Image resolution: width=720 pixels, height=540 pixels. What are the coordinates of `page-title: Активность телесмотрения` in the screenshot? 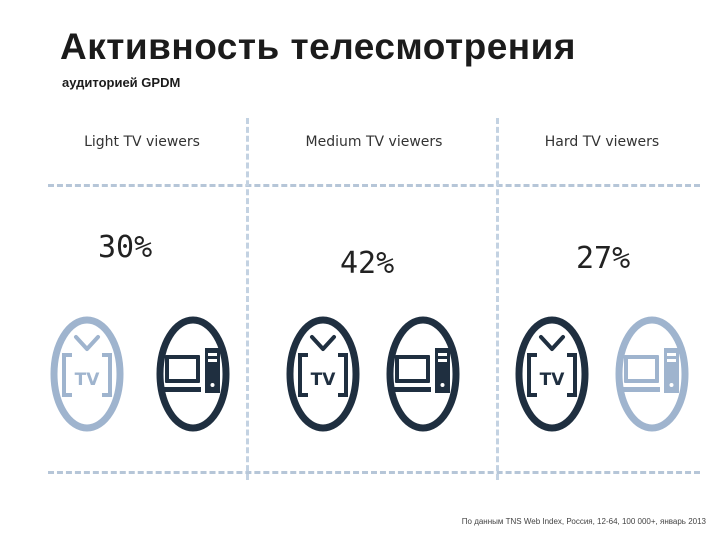 It's located at (318, 46).